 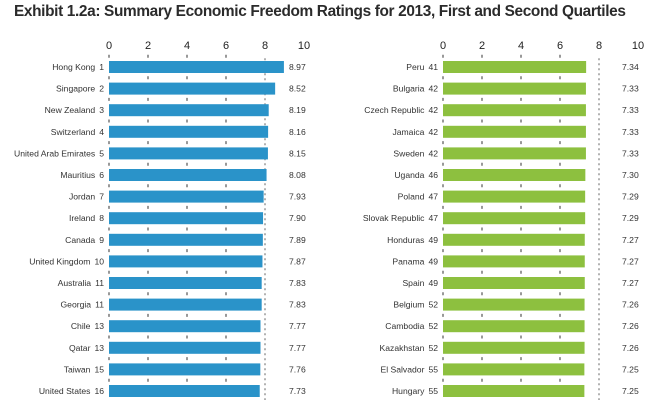 I want to click on category-label: Cambodia 52, so click(x=411, y=326).